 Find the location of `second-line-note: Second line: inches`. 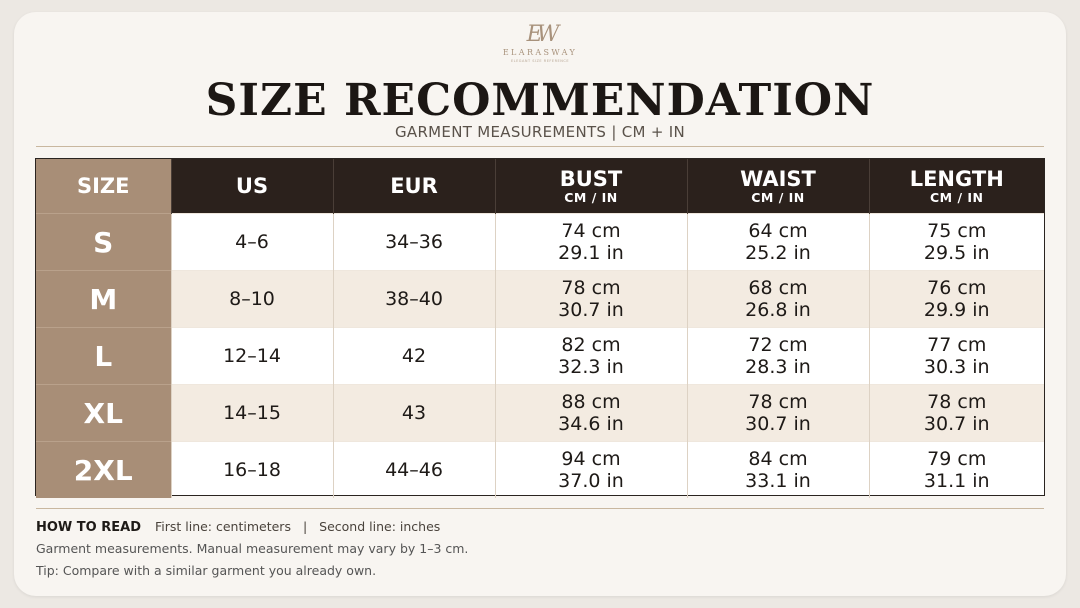

second-line-note: Second line: inches is located at coordinates (380, 526).